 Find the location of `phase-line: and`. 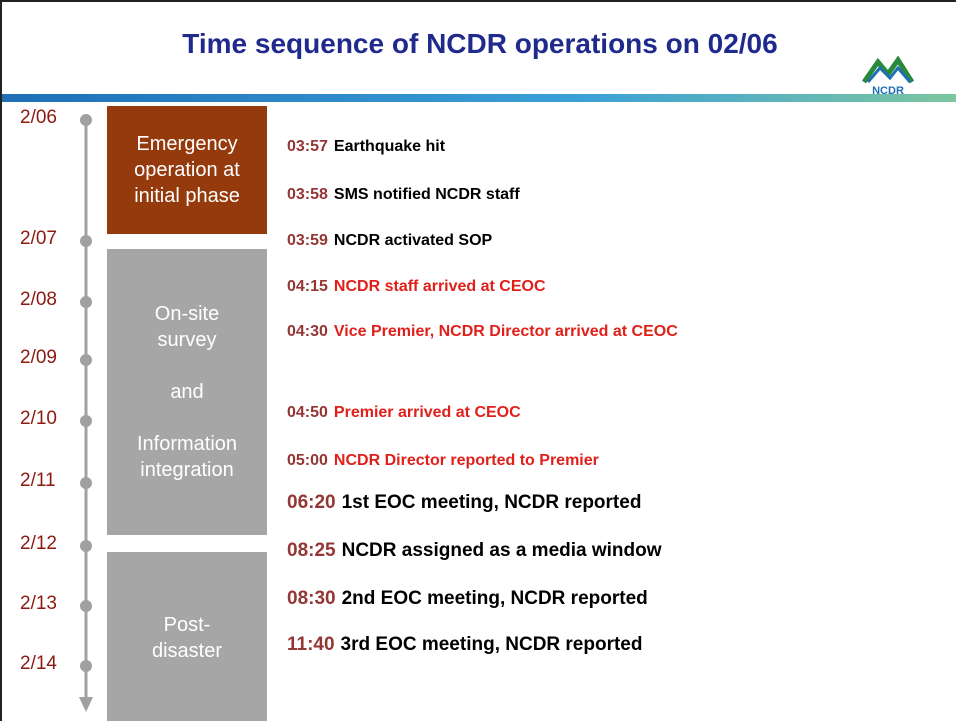

phase-line: and is located at coordinates (187, 392).